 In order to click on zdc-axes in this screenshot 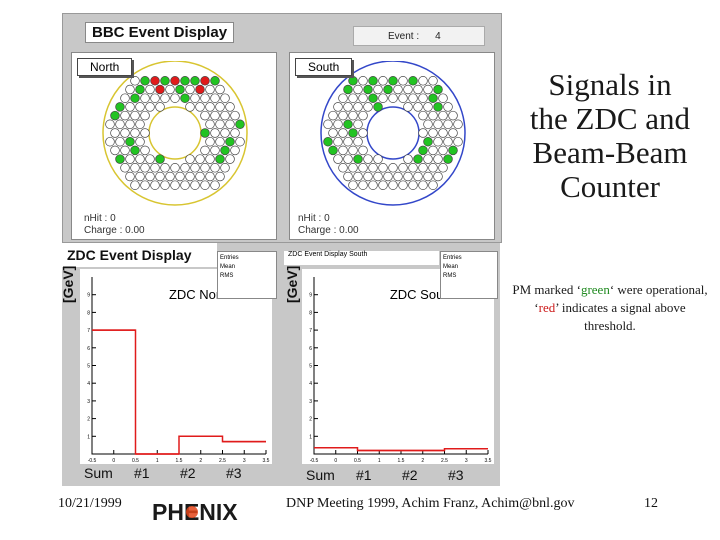, I will do `click(178, 366)`.